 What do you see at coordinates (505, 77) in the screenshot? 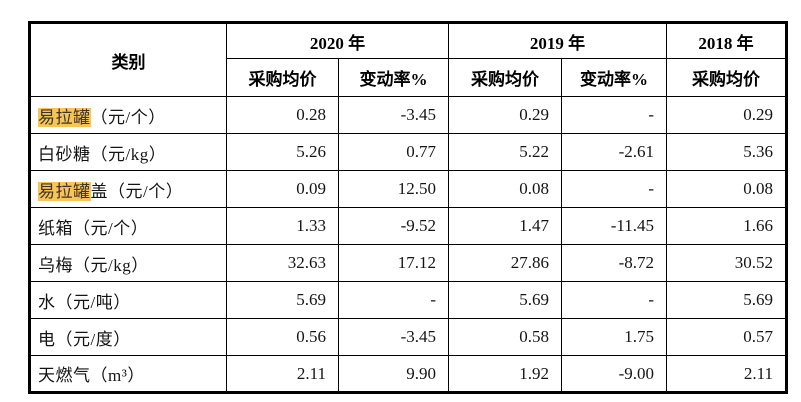
I see `header-avg-price-2019: 采购均价` at bounding box center [505, 77].